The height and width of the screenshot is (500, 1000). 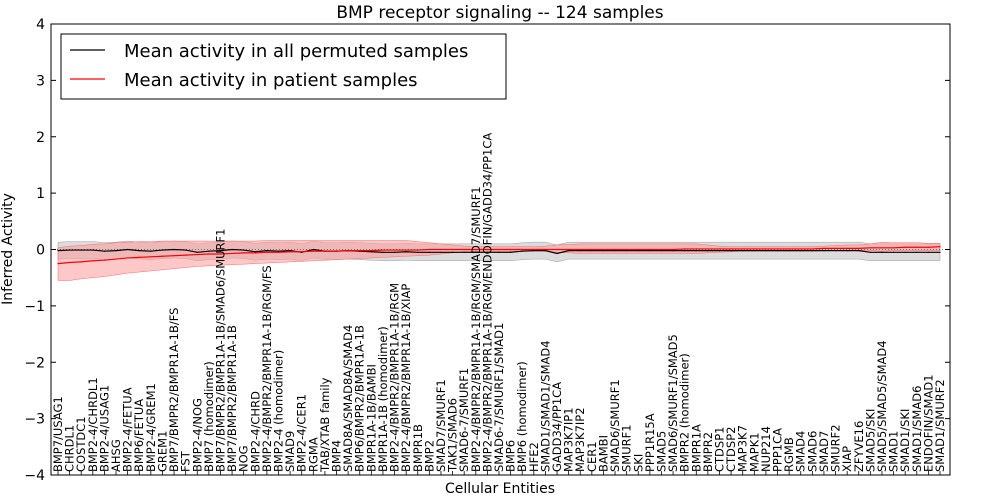 What do you see at coordinates (859, 446) in the screenshot?
I see `x-tick-label: ZFYVE16` at bounding box center [859, 446].